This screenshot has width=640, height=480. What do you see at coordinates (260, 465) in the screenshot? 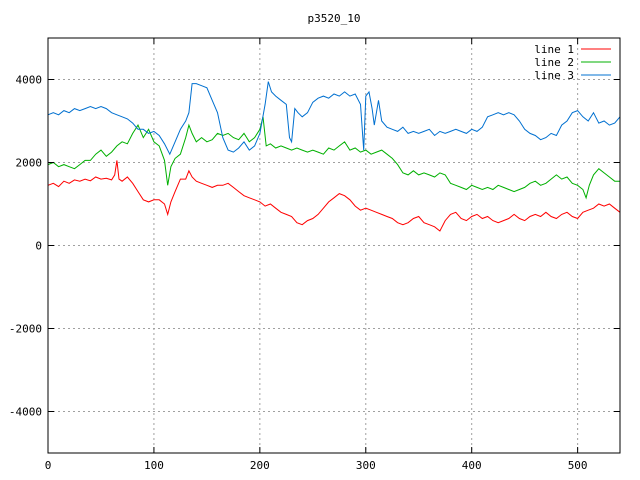
I see `x-tick-label: 200` at bounding box center [260, 465].